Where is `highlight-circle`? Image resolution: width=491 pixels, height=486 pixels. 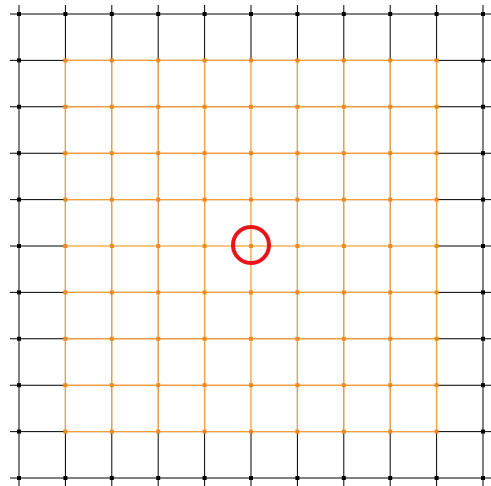
highlight-circle is located at coordinates (251, 245).